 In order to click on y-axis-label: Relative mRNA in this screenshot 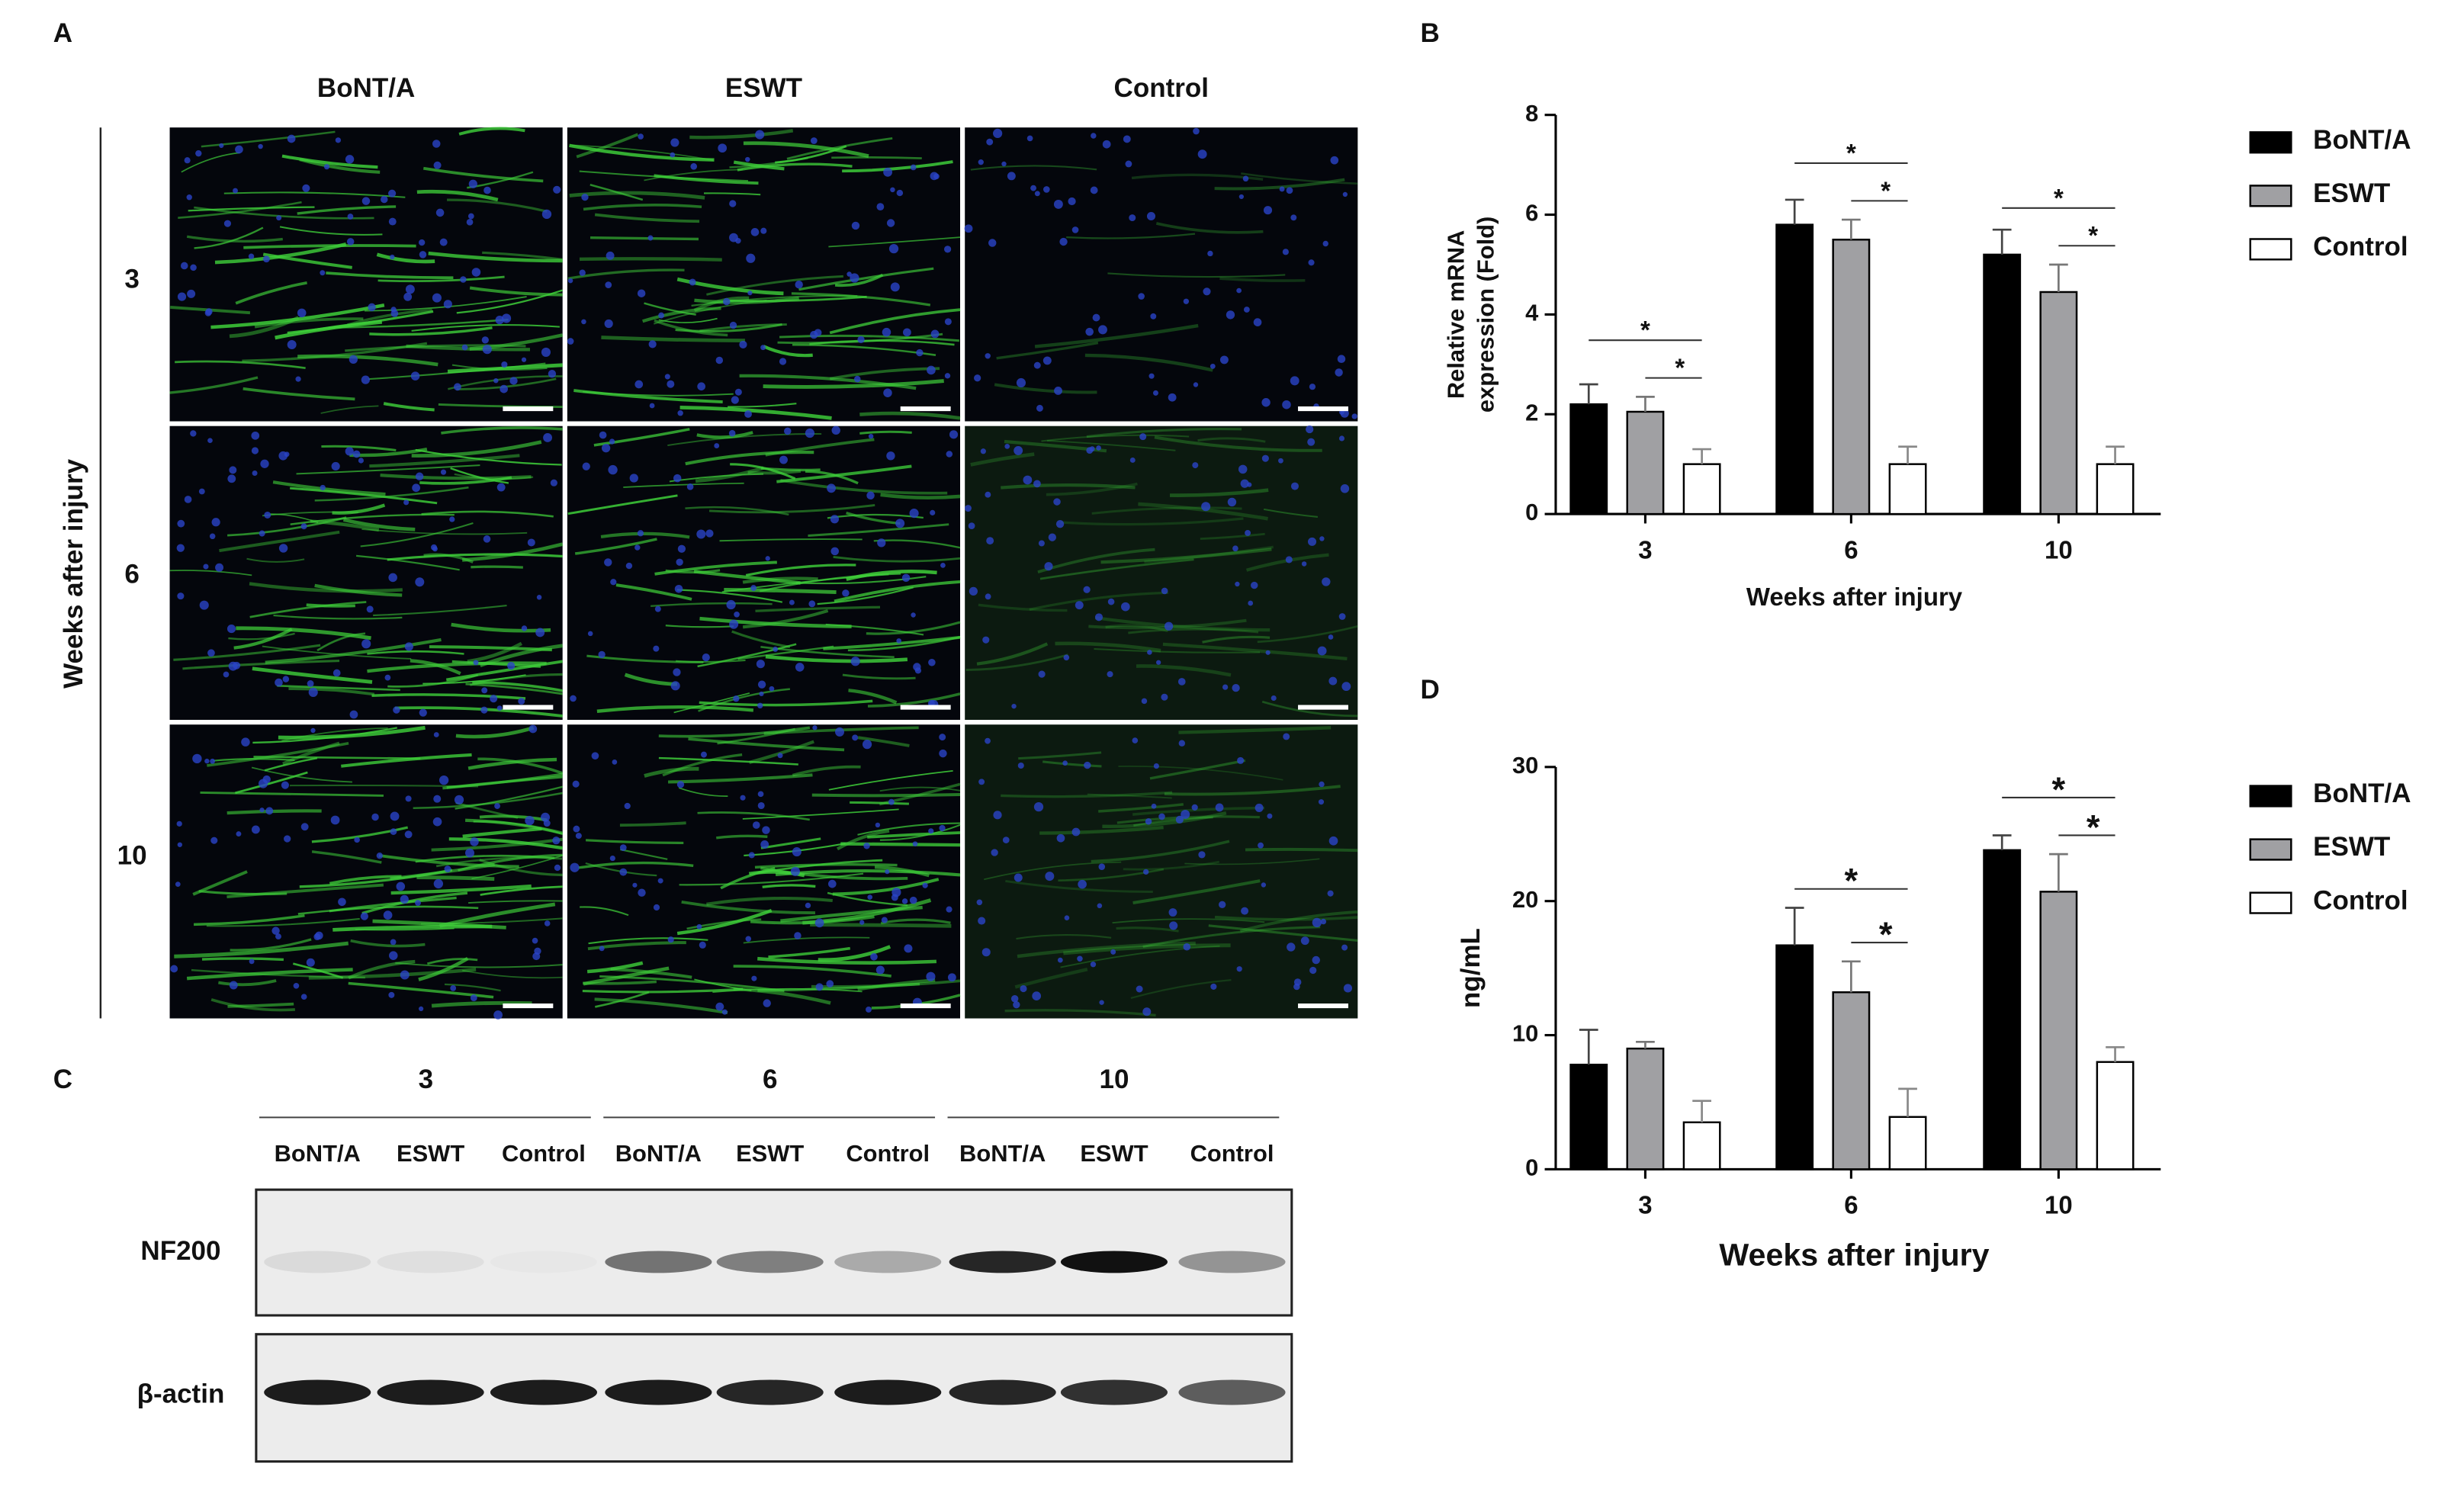, I will do `click(1455, 314)`.